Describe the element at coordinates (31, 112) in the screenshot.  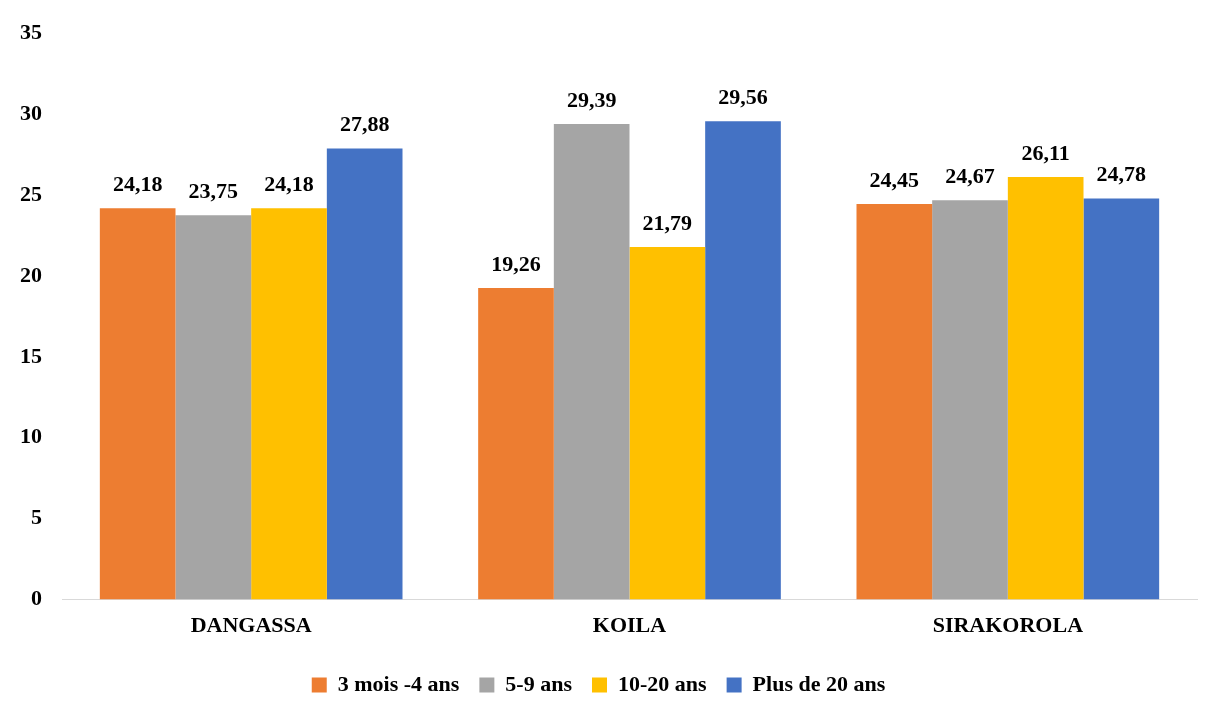
I see `y-tick-label: 30` at that location.